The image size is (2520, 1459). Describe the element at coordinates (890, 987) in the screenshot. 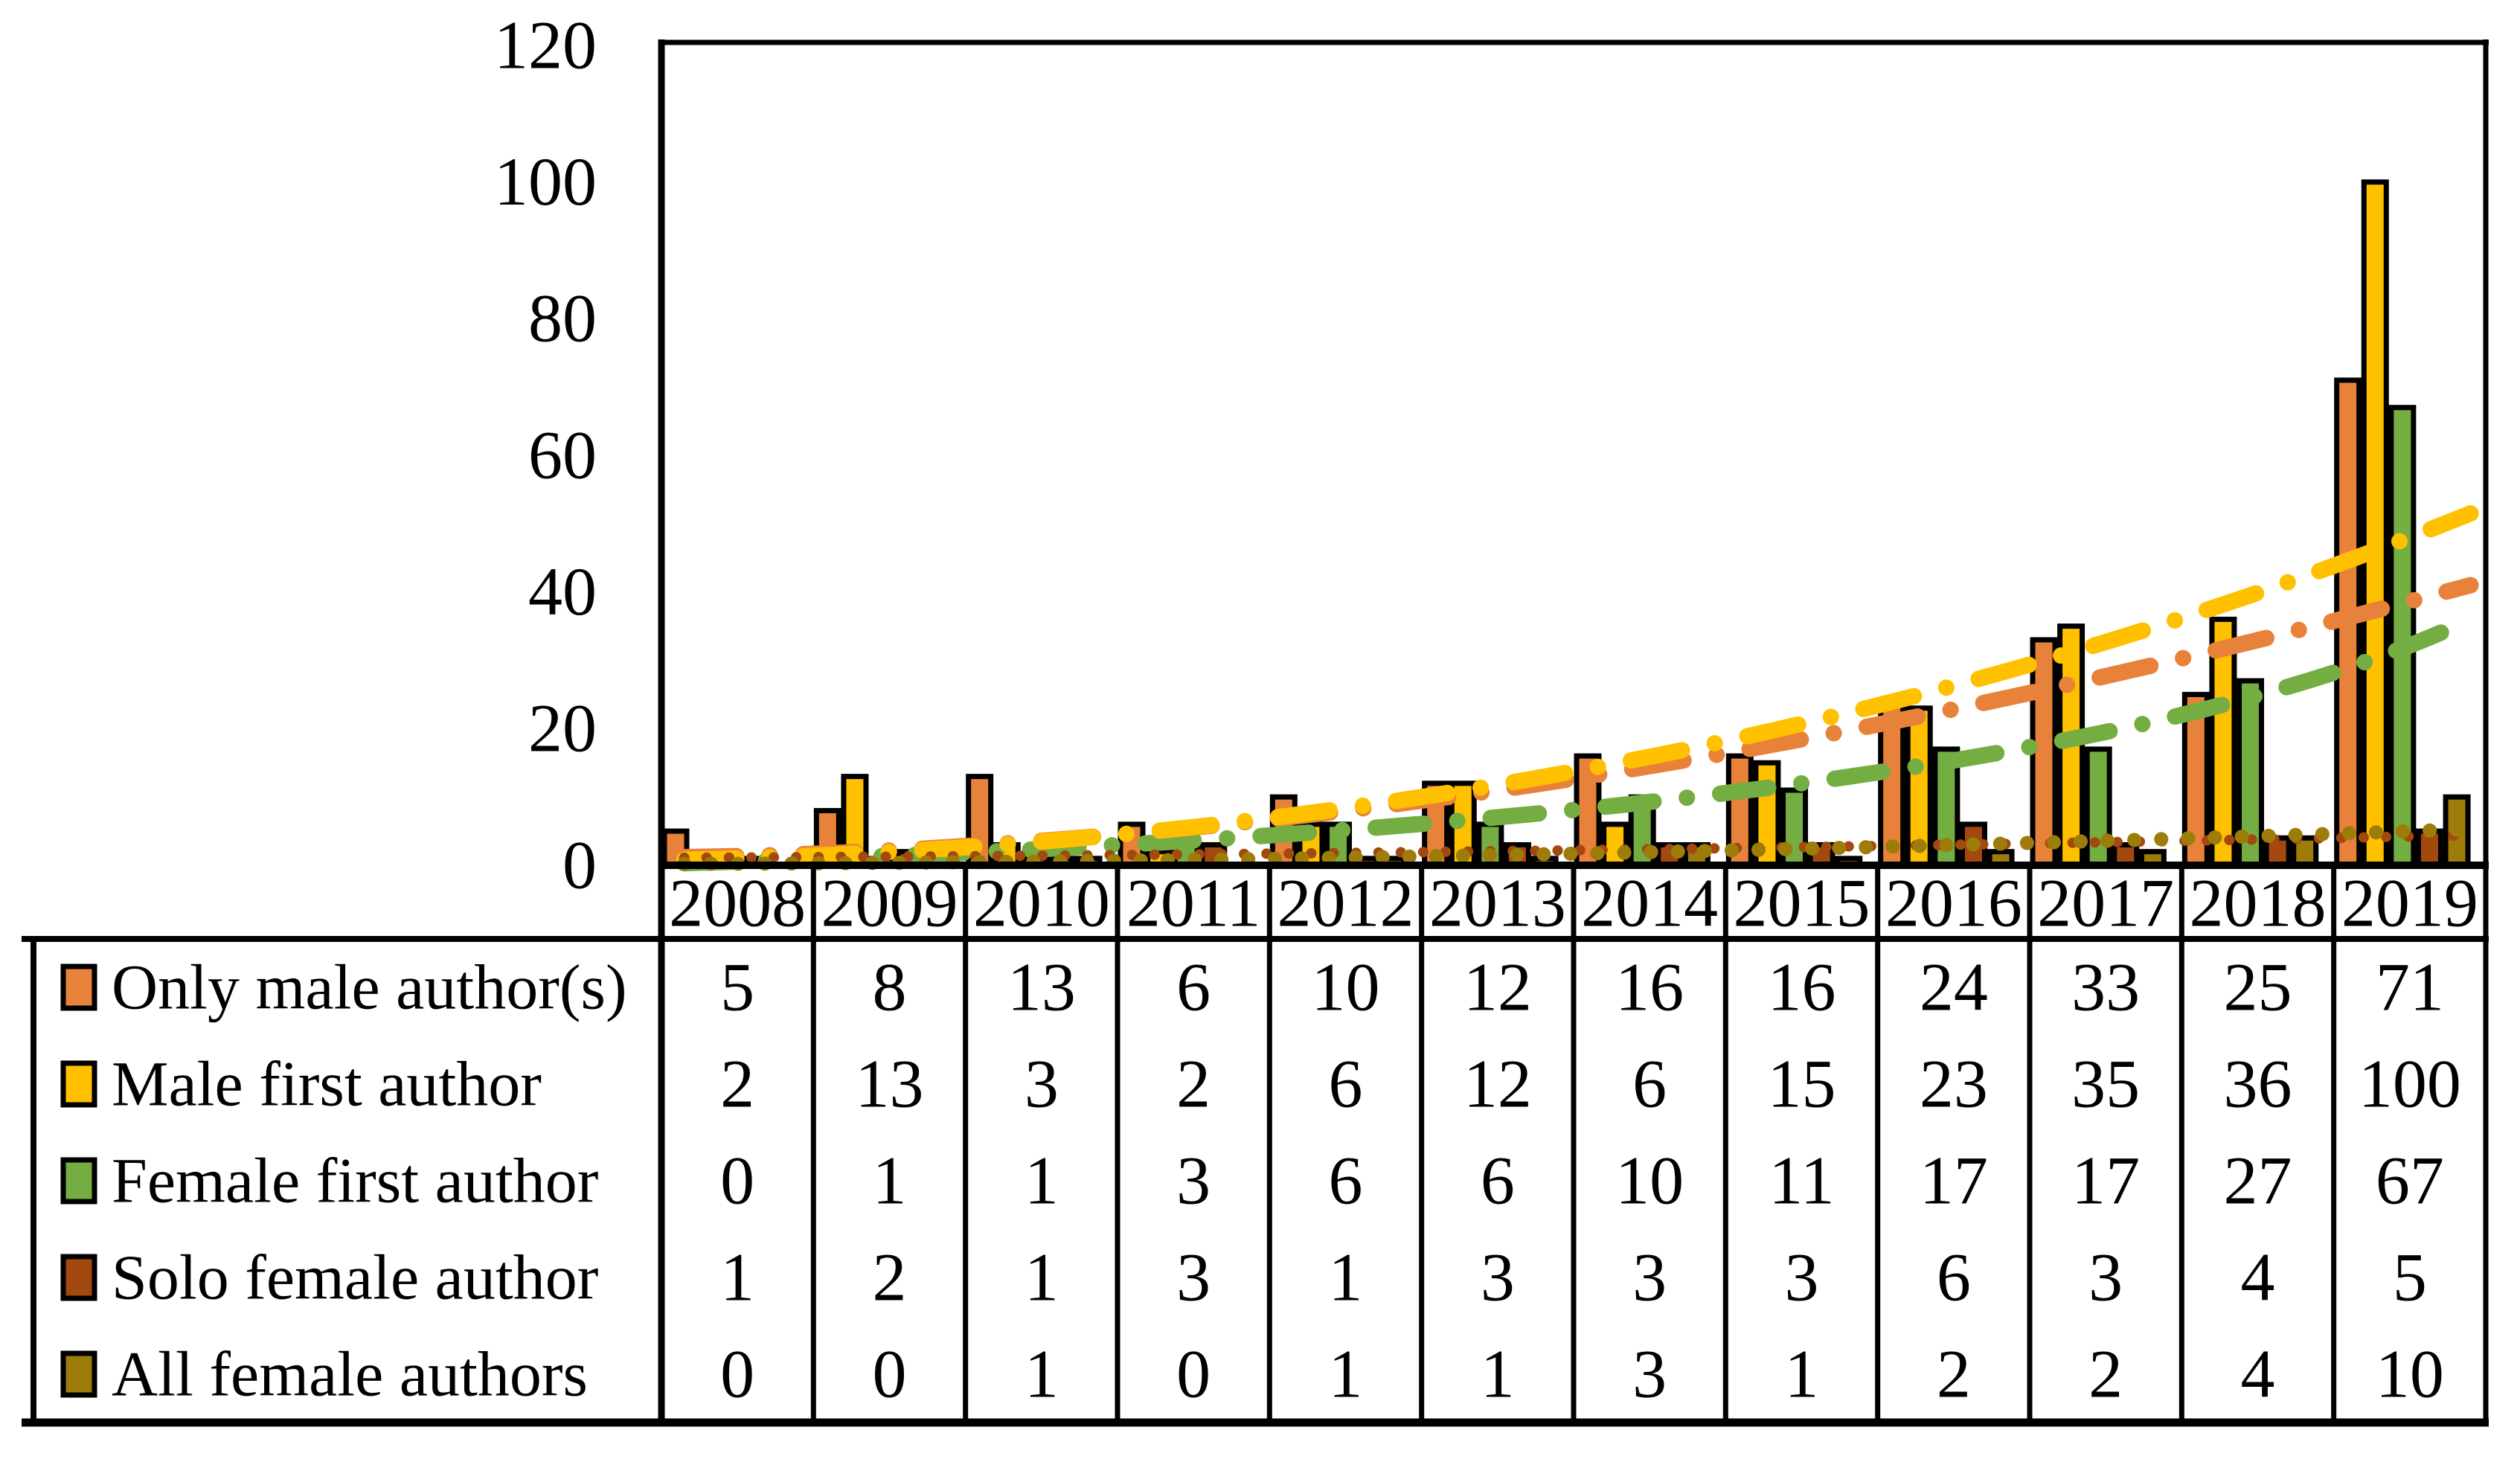

I see `cell-only-male-author-s--2009: 8` at that location.